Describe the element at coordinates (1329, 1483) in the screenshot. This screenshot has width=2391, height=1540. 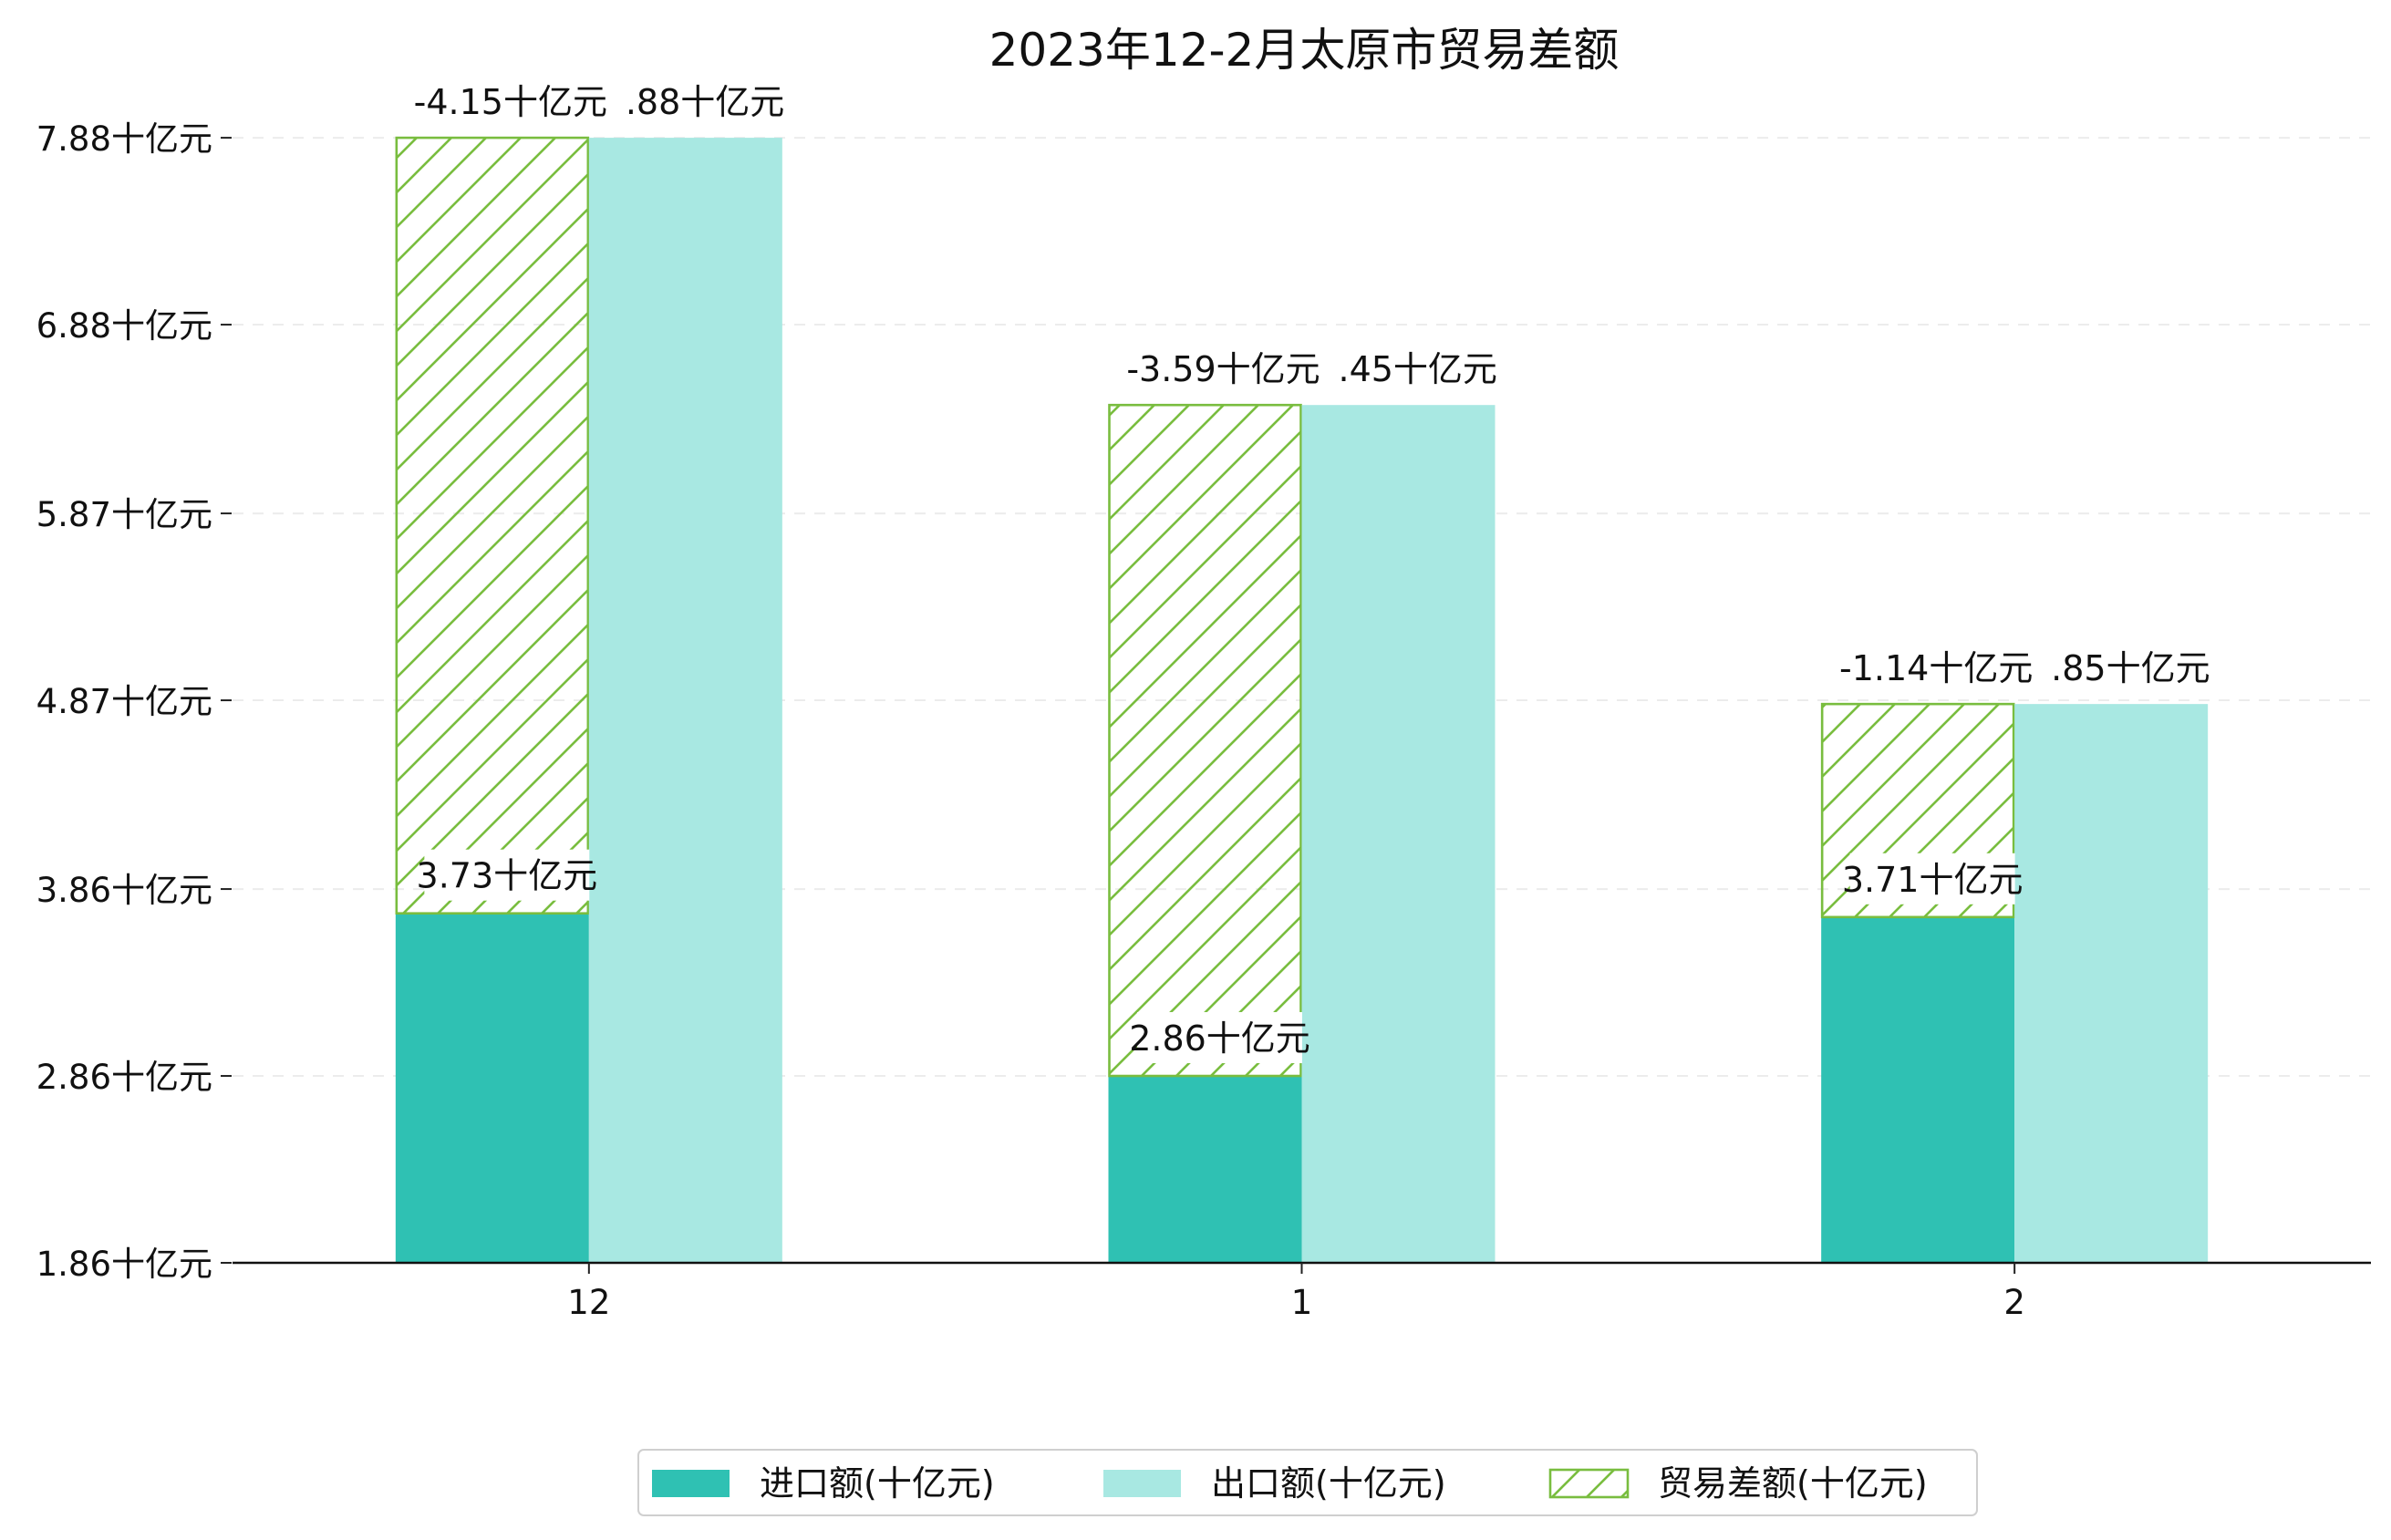
I see `legend-label: 出口额(十亿元)` at that location.